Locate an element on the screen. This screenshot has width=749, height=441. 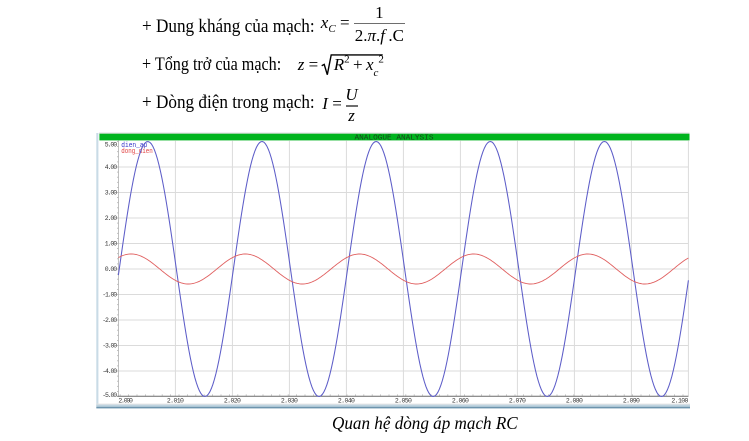
svg-text: 5.00 is located at coordinates (111, 145).